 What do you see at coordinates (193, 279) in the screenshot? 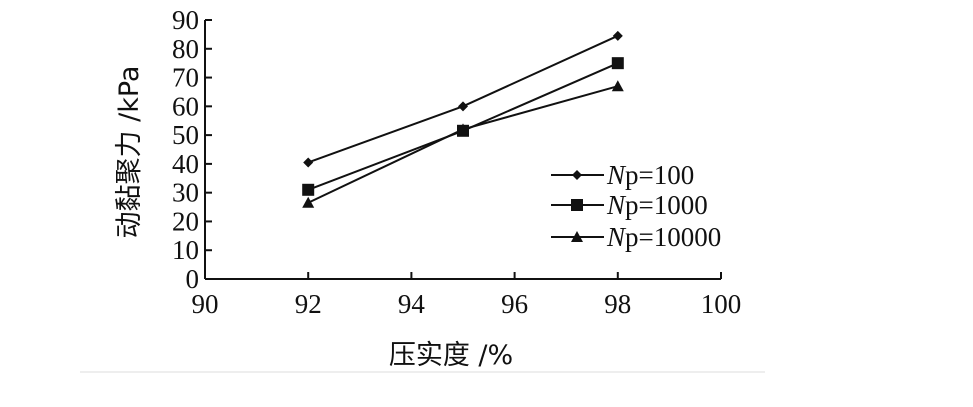
I see `y-tick-label: 0` at bounding box center [193, 279].